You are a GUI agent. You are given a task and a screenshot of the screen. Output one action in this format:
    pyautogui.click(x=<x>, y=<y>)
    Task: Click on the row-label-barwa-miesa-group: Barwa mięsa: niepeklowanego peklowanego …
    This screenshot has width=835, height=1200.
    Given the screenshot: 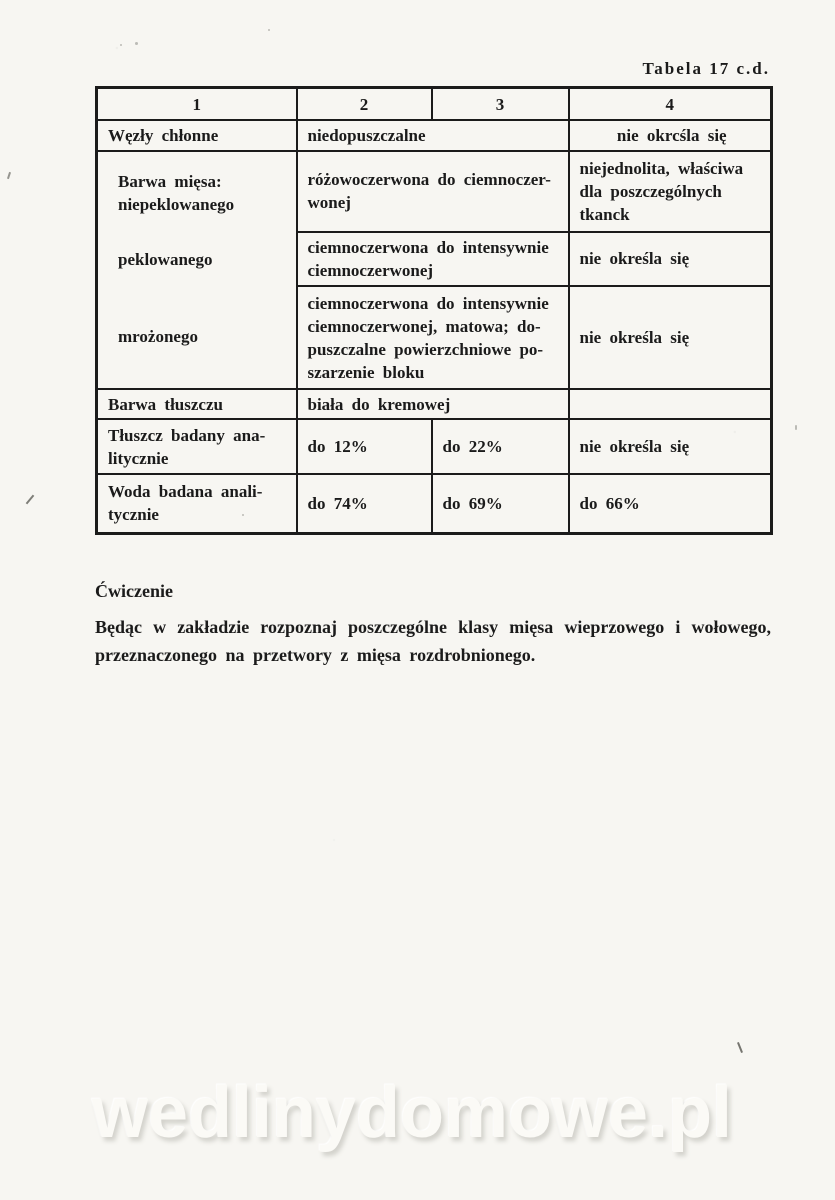 What is the action you would take?
    pyautogui.click(x=196, y=270)
    